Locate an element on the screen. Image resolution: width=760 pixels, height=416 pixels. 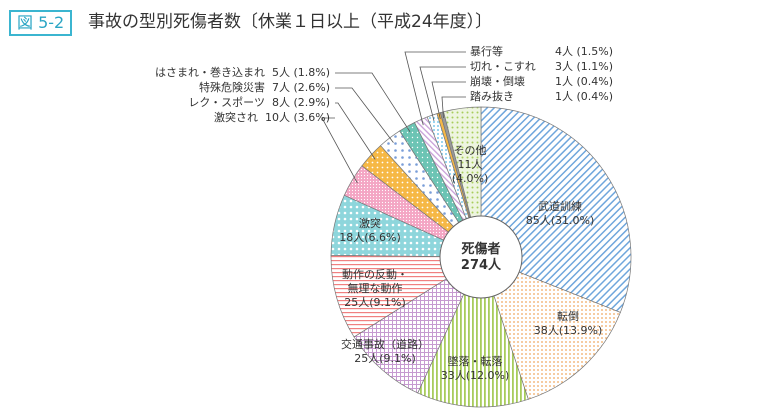
slice-name: レク・スポーツ is located at coordinates (226, 102).